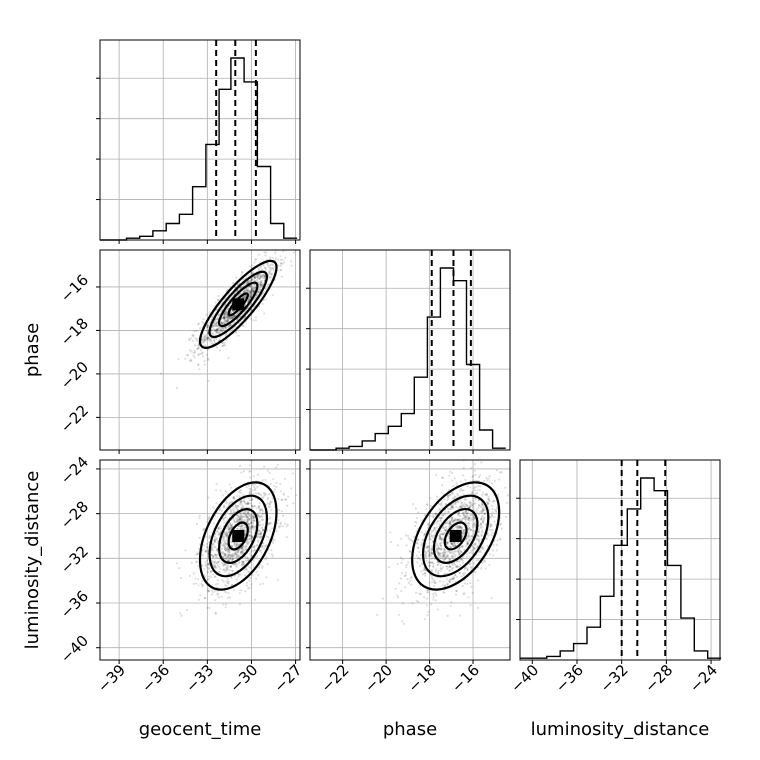 This screenshot has height=760, width=760. I want to click on histogram-bar, so click(673, 612).